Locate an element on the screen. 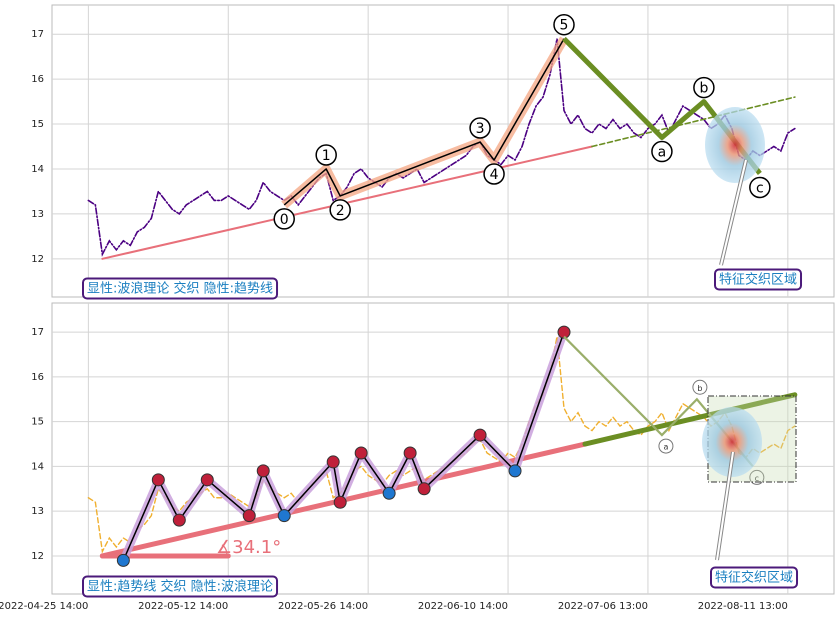 Image resolution: width=839 pixels, height=617 pixels. wave-label: 1 is located at coordinates (326, 156).